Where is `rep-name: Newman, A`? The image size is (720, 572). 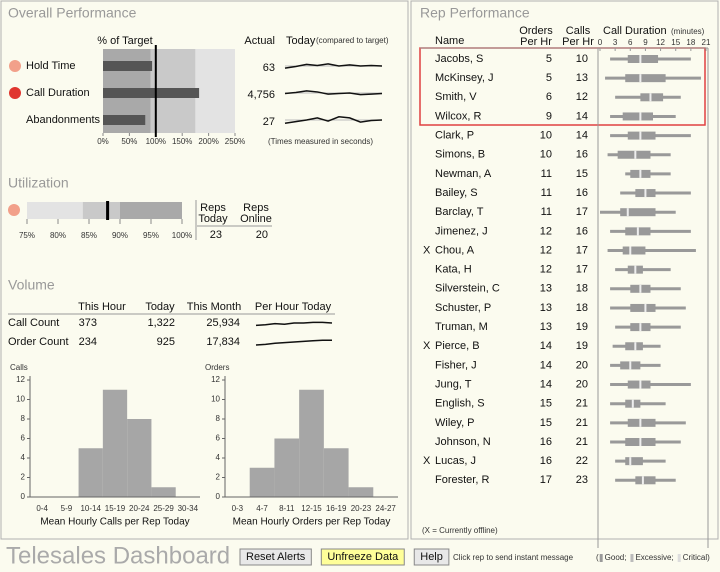
rep-name: Newman, A is located at coordinates (463, 174).